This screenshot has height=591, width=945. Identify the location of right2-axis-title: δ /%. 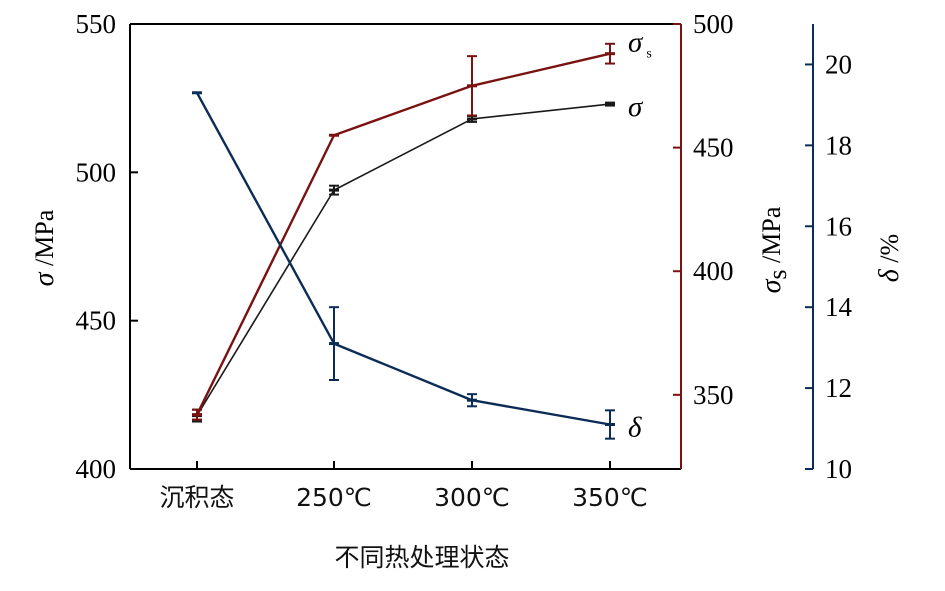
(889, 258).